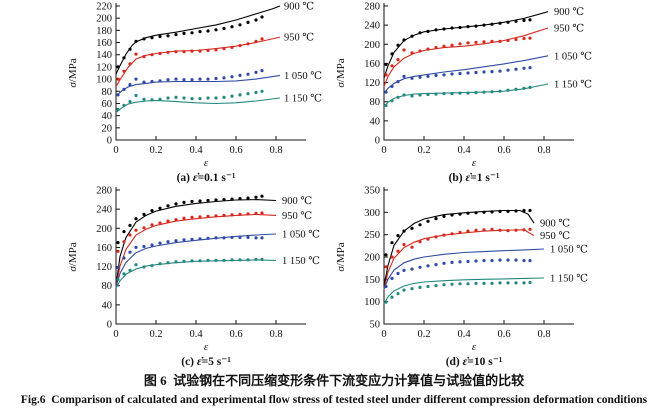 The image size is (668, 413). I want to click on y-tick-label: 350, so click(372, 191).